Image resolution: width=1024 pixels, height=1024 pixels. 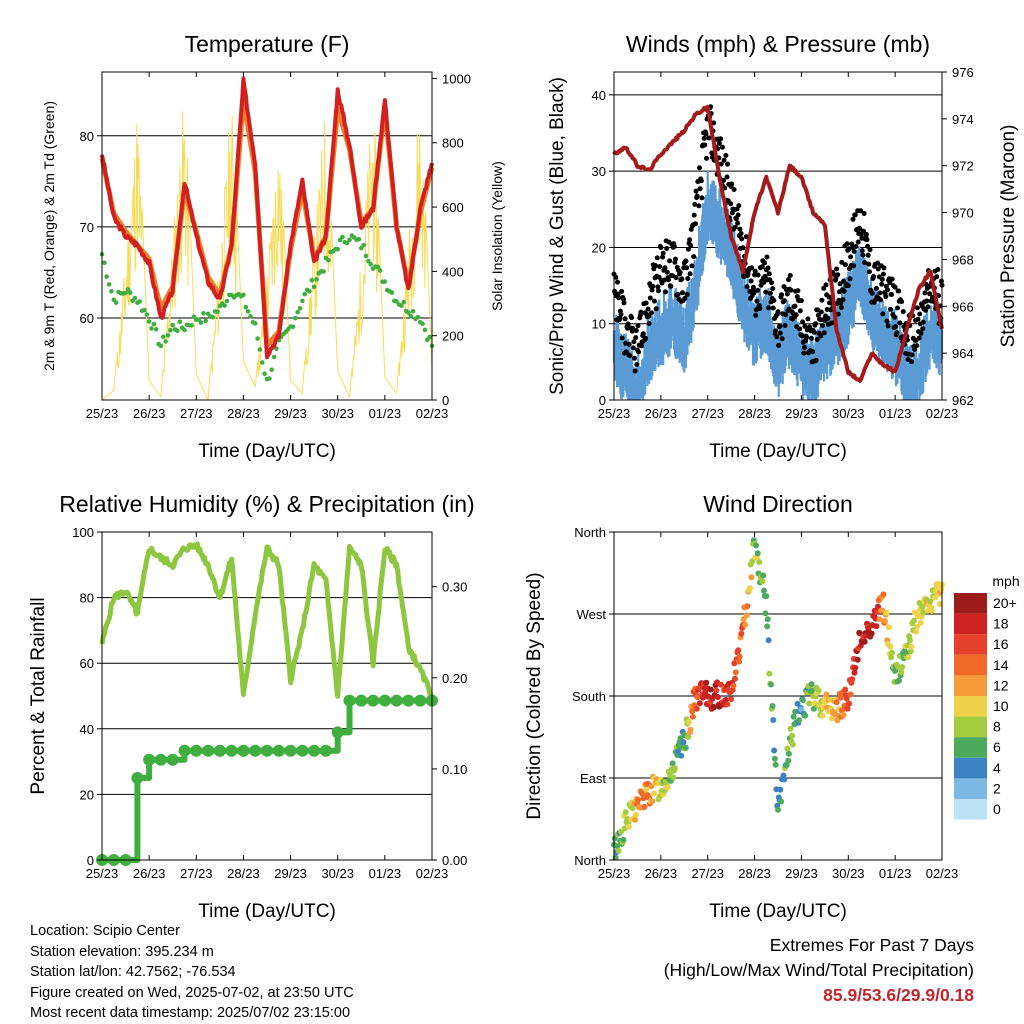 I want to click on x-tick-label-0: 26/23, so click(x=149, y=413).